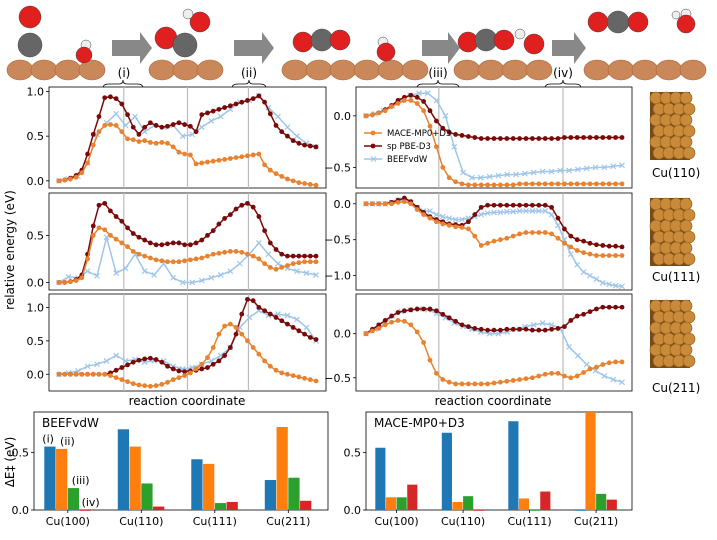 The image size is (717, 540). Describe the element at coordinates (596, 521) in the screenshot. I see `x-tick-label: Cu(211)` at that location.